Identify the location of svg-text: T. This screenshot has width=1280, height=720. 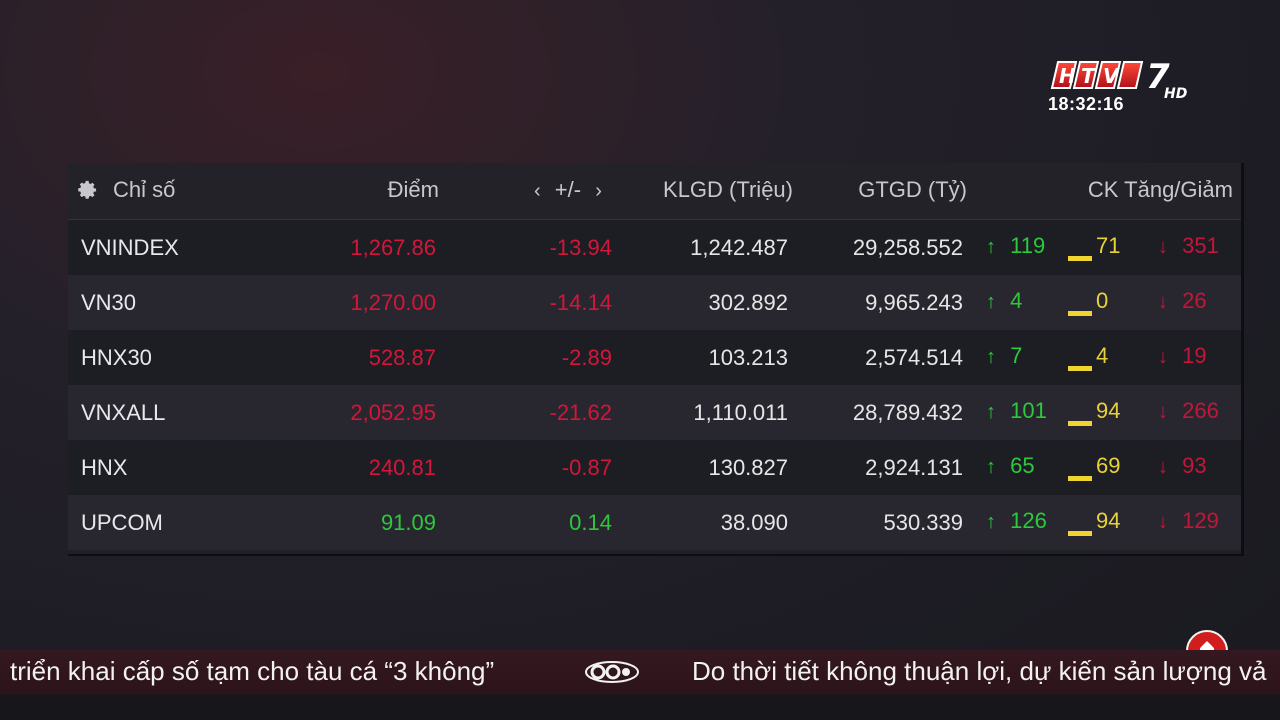
(1088, 76).